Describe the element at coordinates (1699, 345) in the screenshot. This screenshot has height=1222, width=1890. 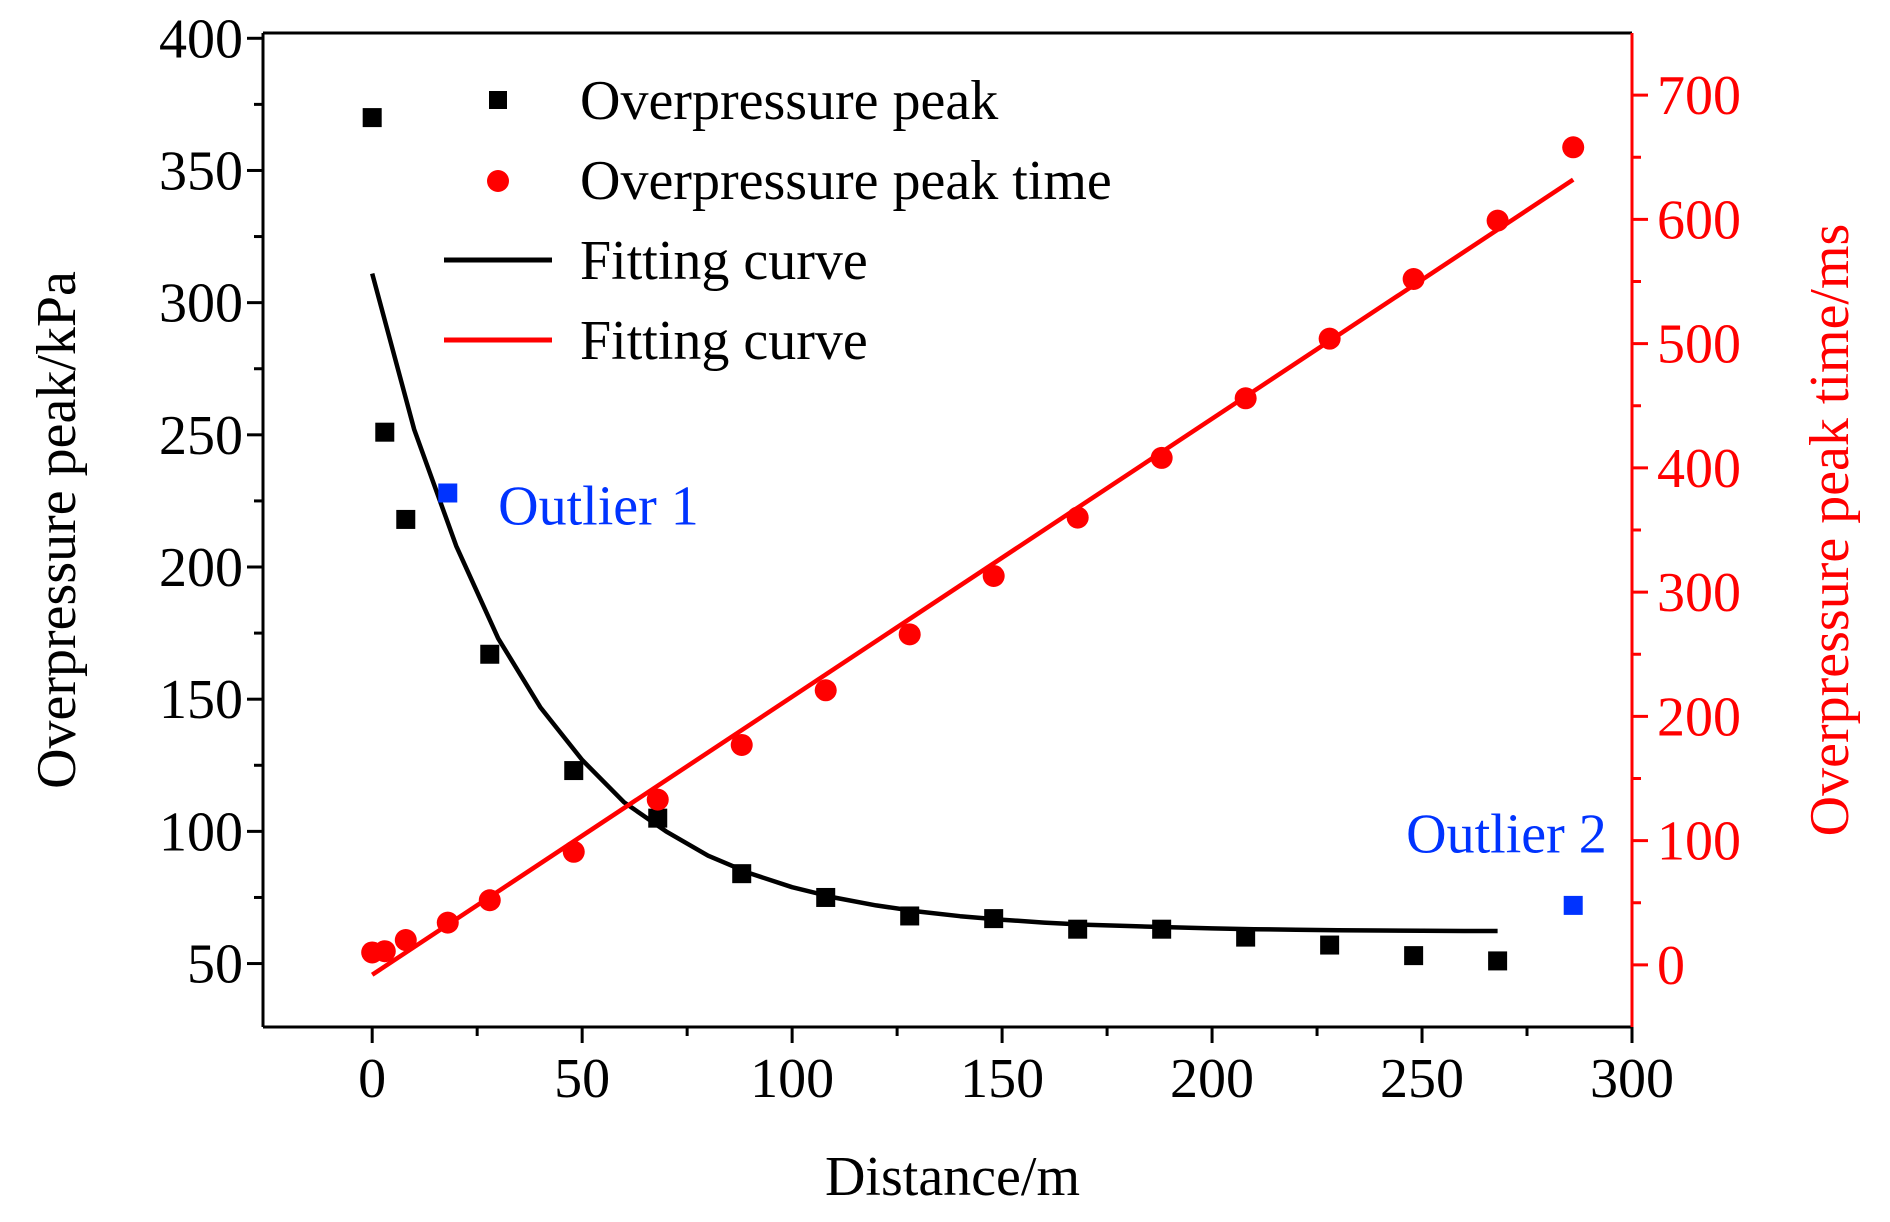
I see `y-right-tick-label: 500` at that location.